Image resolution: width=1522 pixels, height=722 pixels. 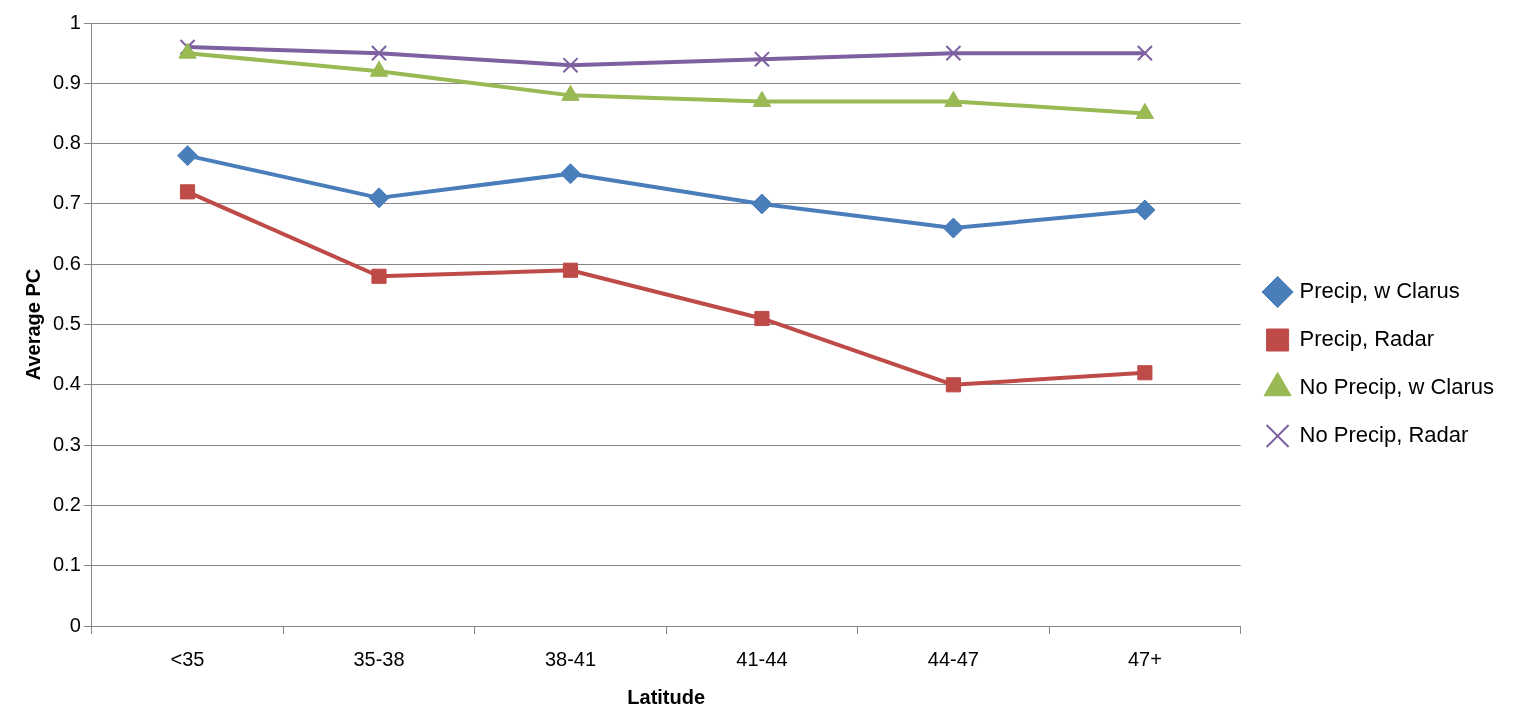 What do you see at coordinates (66, 503) in the screenshot?
I see `y-tick-label: 0.2` at bounding box center [66, 503].